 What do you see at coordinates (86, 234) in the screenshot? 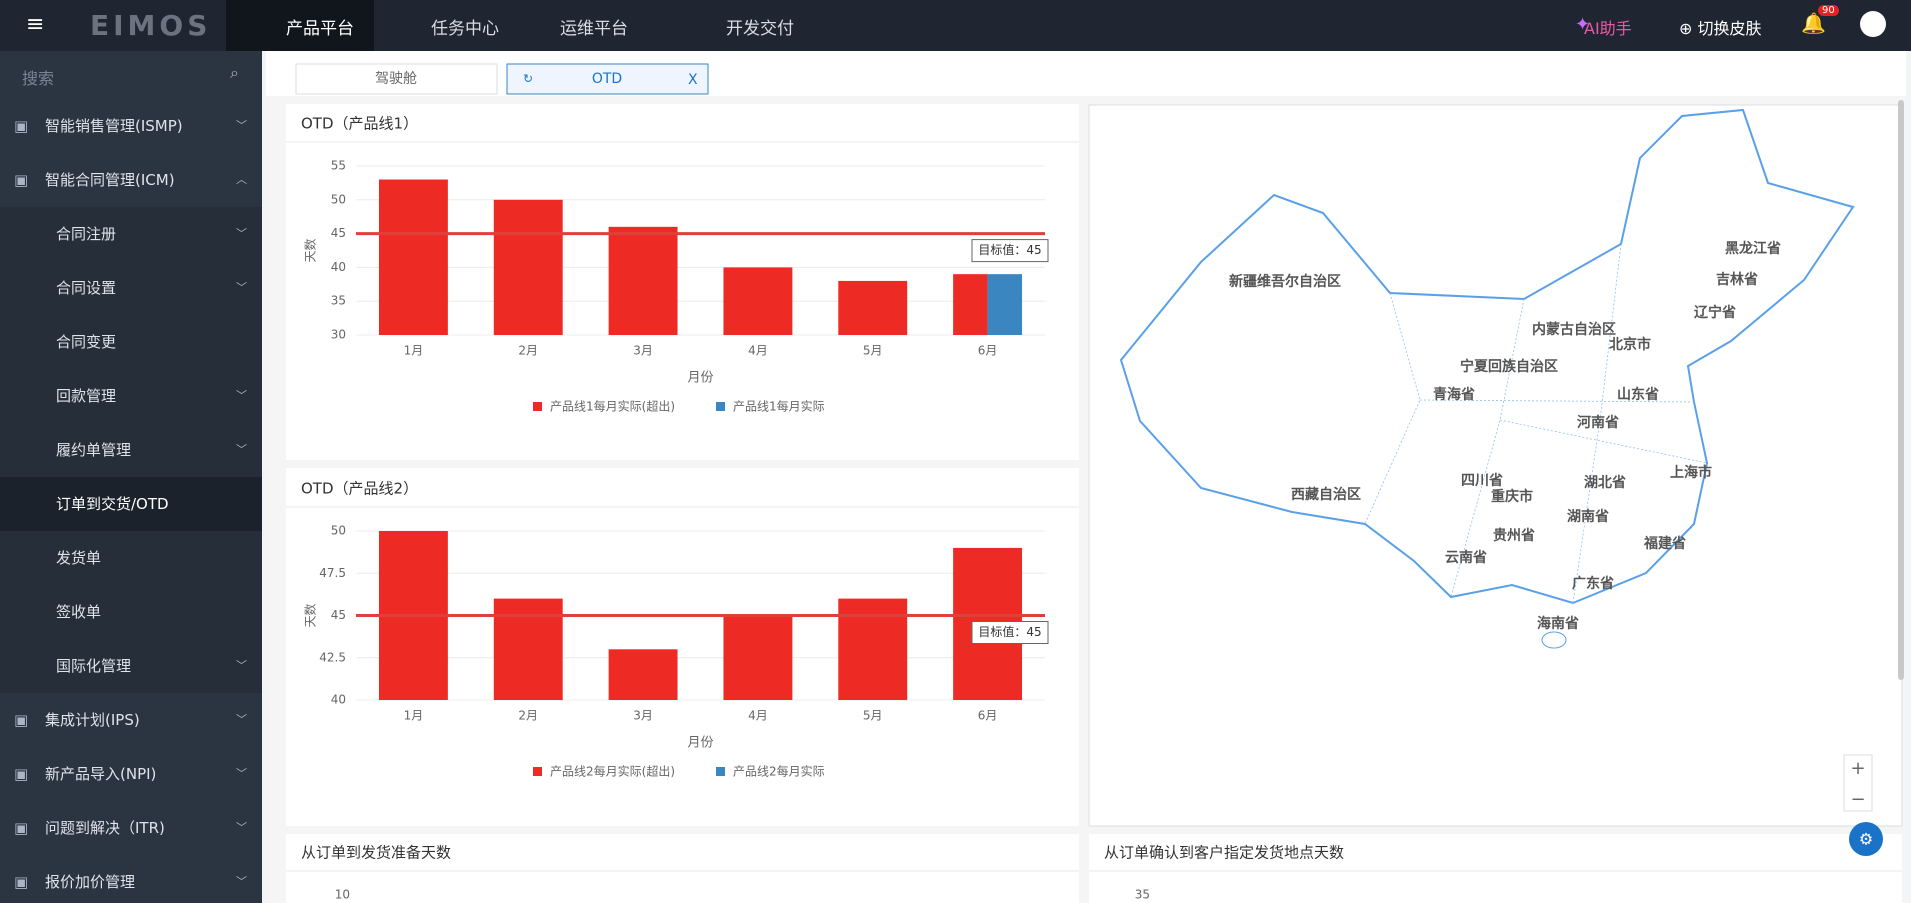
I see `menu-label: 合同注册` at bounding box center [86, 234].